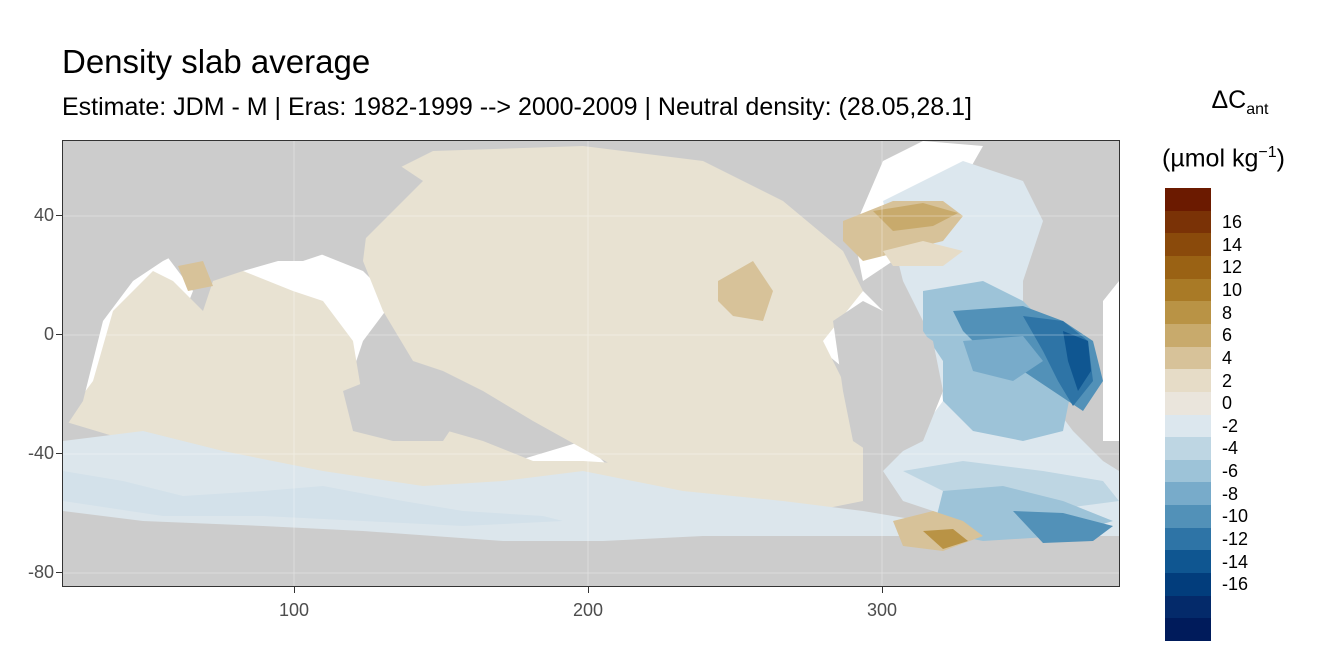 Image resolution: width=1344 pixels, height=672 pixels. I want to click on legend-label: 12, so click(1232, 267).